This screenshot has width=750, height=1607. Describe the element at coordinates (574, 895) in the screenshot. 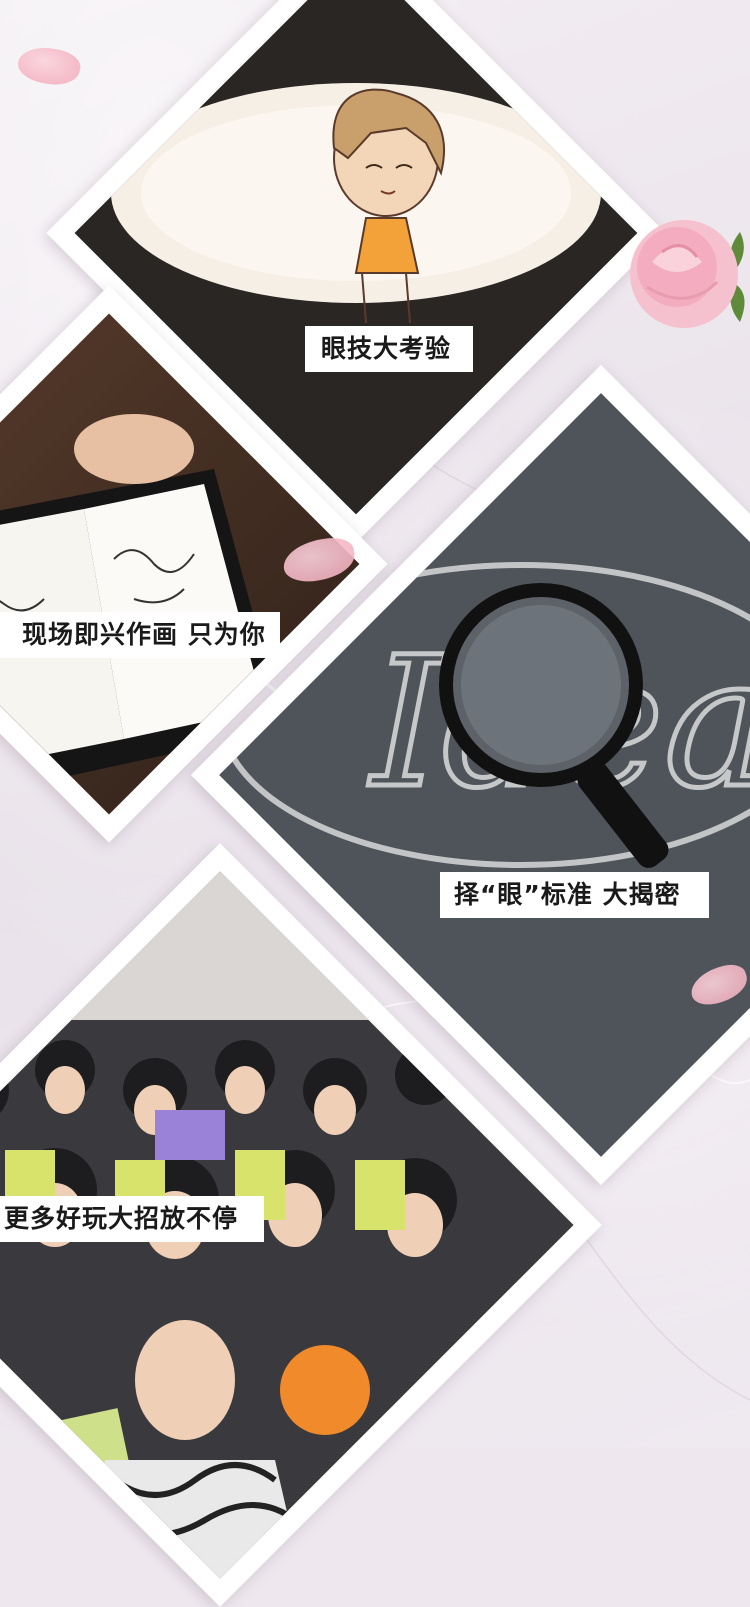

I see `caption-eye-standard: 择“眼”标准 大揭密` at that location.